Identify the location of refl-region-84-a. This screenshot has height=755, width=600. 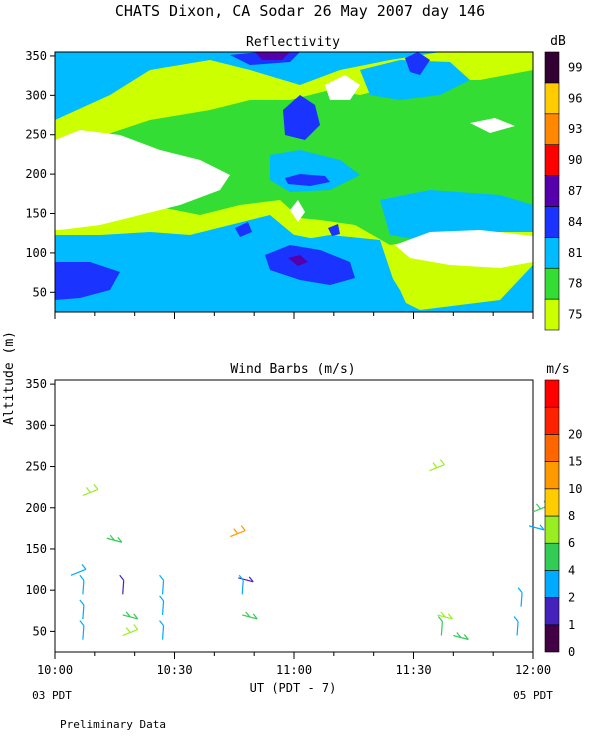
(87, 281).